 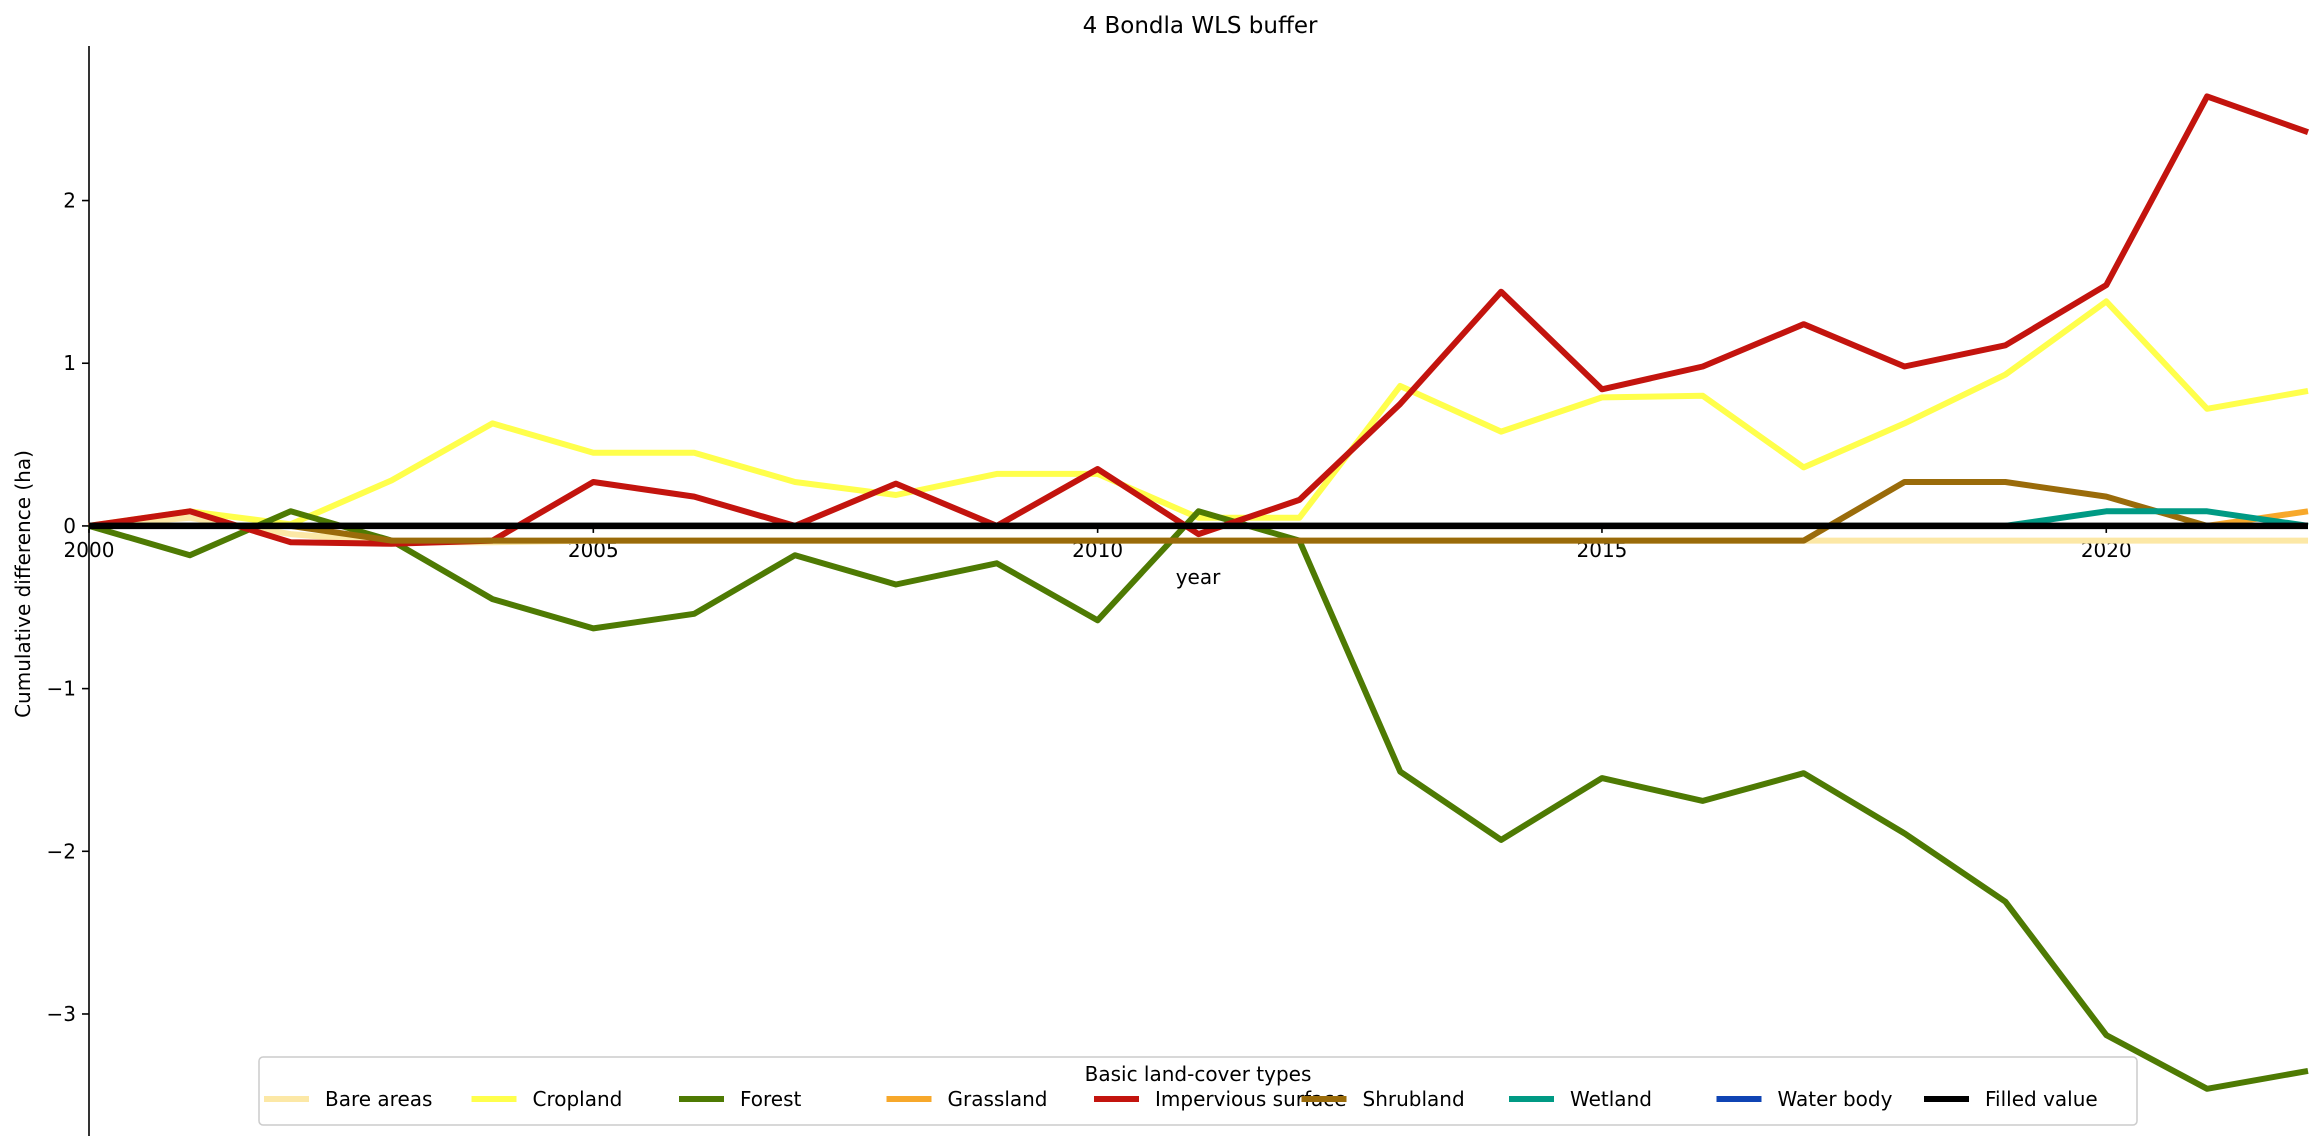 I want to click on legend-label-wetland: Wetland, so click(x=1611, y=1099).